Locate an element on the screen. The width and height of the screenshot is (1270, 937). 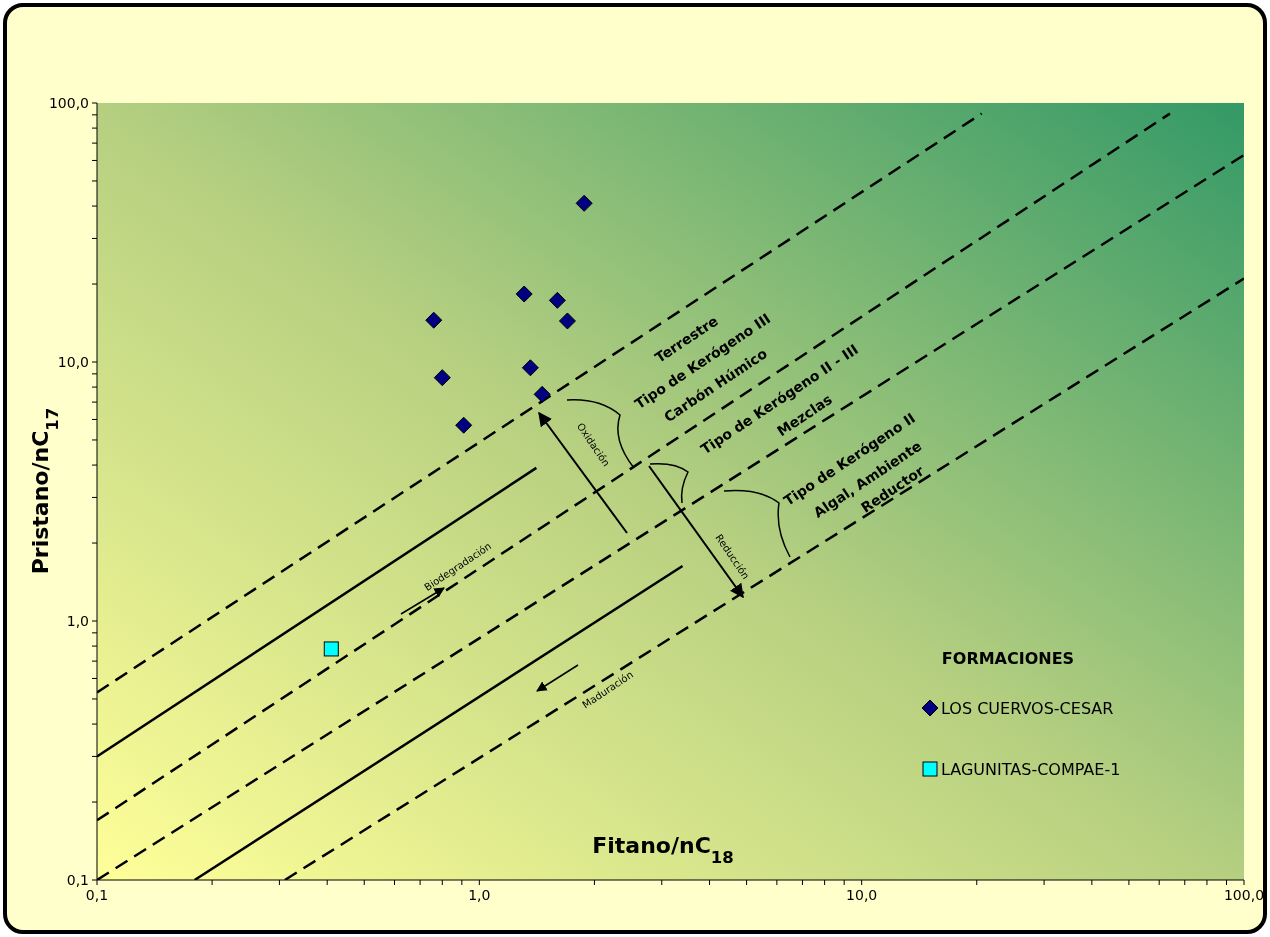
x-tick-label: 0,1 is located at coordinates (97, 895).